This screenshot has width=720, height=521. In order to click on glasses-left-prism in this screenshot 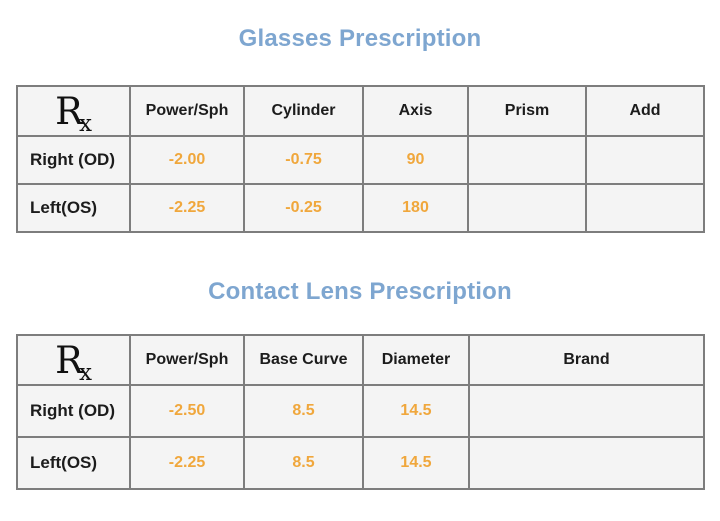, I will do `click(527, 208)`.